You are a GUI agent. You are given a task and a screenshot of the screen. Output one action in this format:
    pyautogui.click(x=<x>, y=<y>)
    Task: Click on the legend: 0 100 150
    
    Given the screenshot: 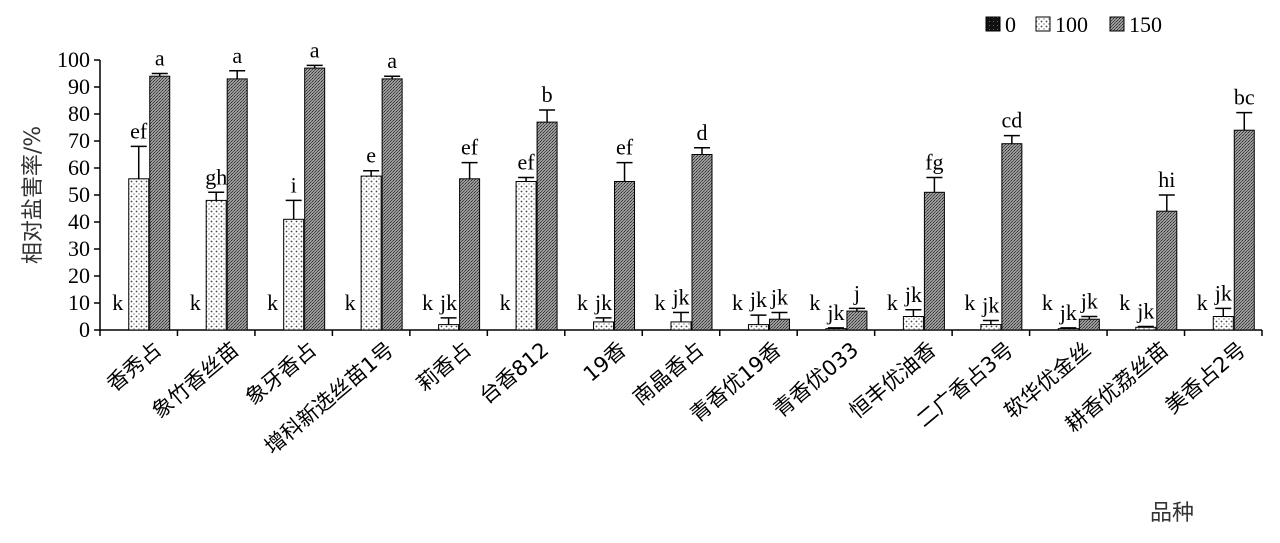 What is the action you would take?
    pyautogui.click(x=1073, y=24)
    